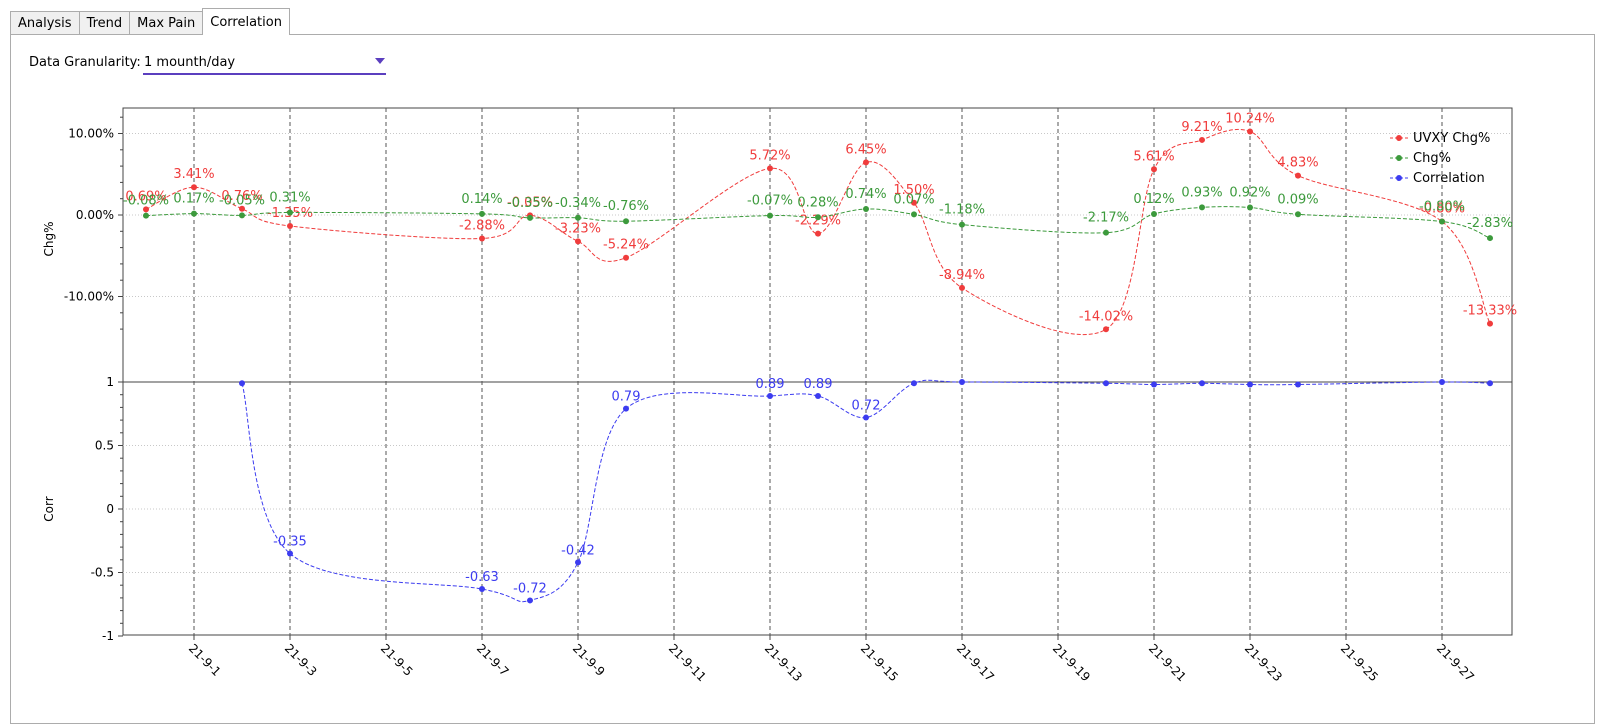 This screenshot has height=724, width=1600. Describe the element at coordinates (770, 201) in the screenshot. I see `chg-data-label: -0.07%` at that location.